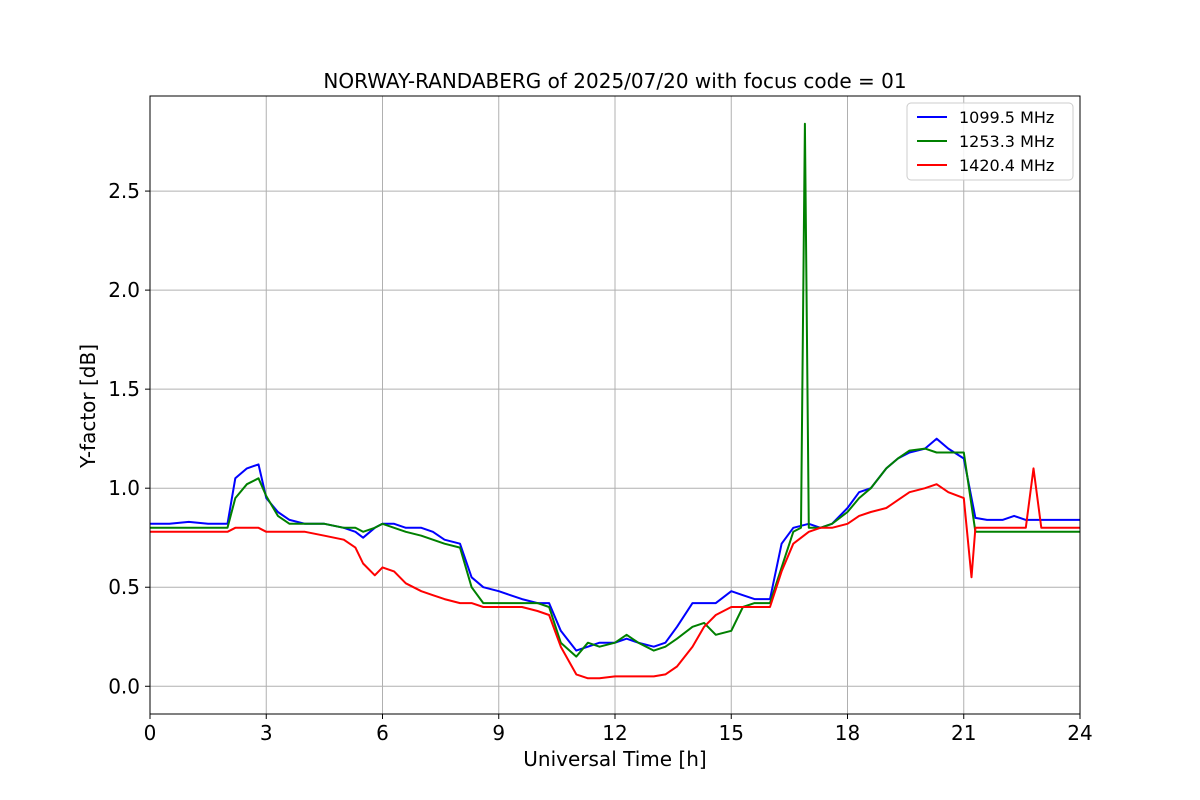 The image size is (1200, 800). I want to click on x-tick-label-8: 24, so click(1079, 733).